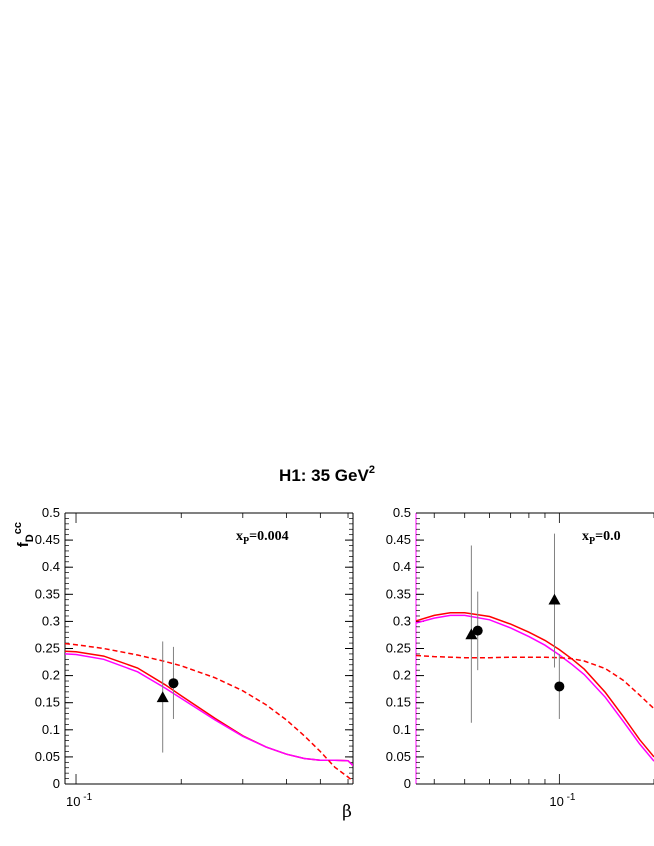 Image resolution: width=654 pixels, height=846 pixels. I want to click on y-axis-label: fDcc, so click(24, 534).